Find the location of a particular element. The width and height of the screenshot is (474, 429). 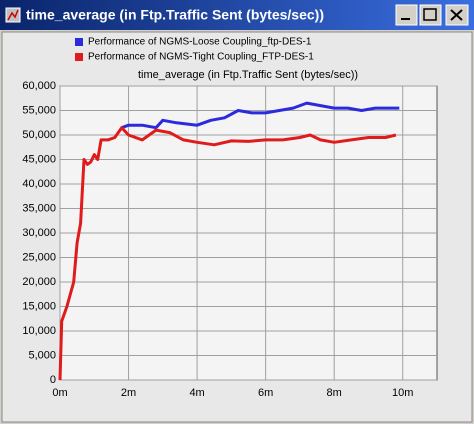

y-tick-label: 60,000 is located at coordinates (39, 86).